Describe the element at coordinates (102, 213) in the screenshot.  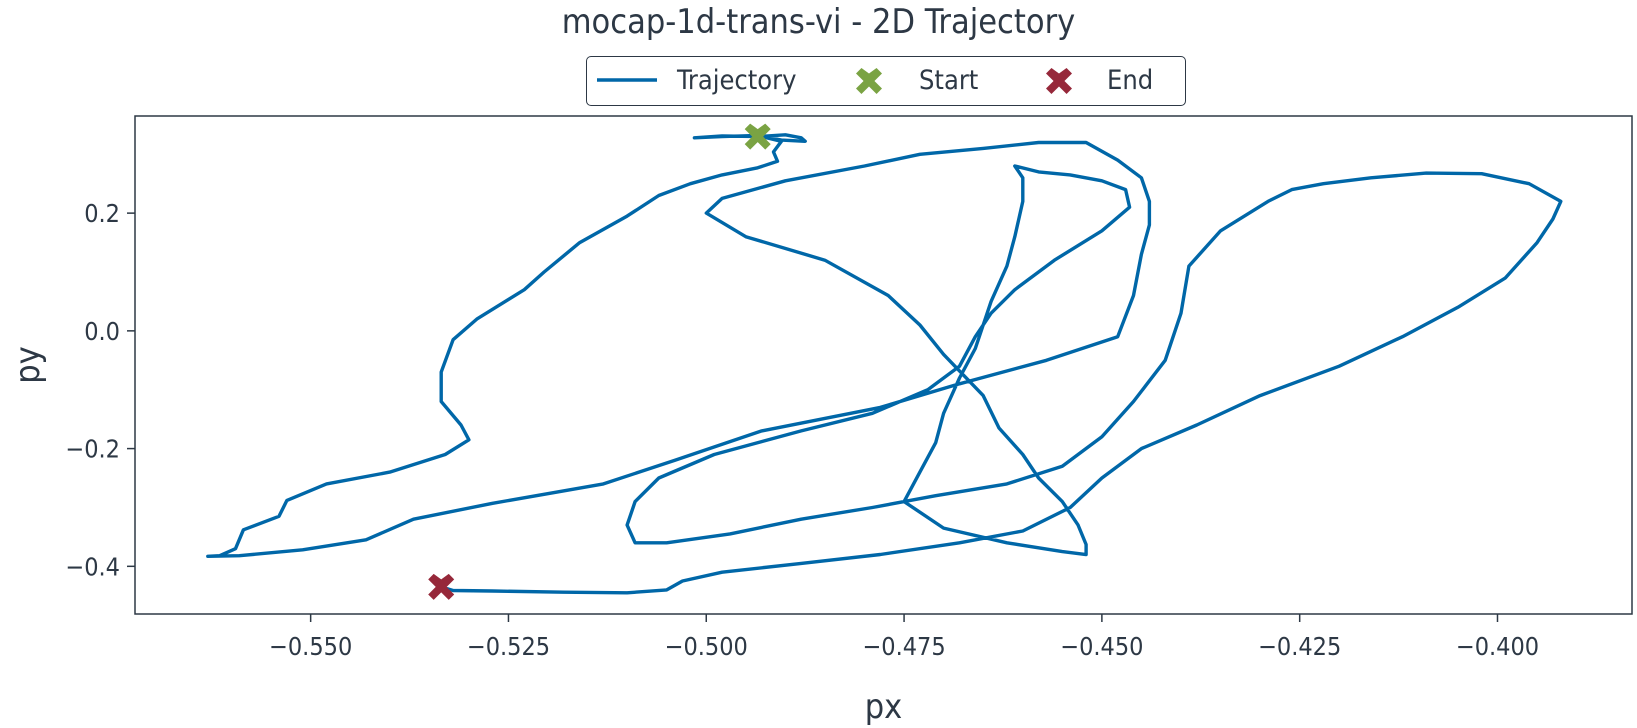
I see `y-tick-label: 0.2` at that location.